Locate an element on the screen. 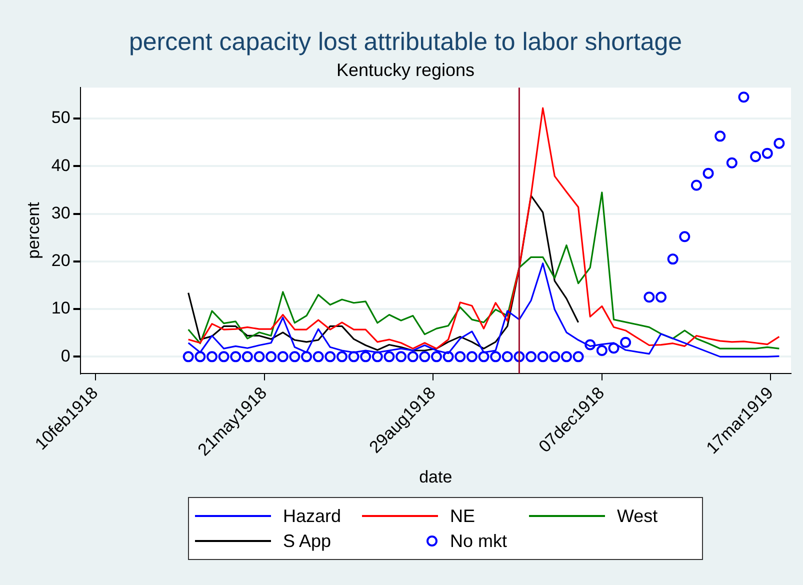 This screenshot has height=585, width=803. x-axis-title: date is located at coordinates (435, 476).